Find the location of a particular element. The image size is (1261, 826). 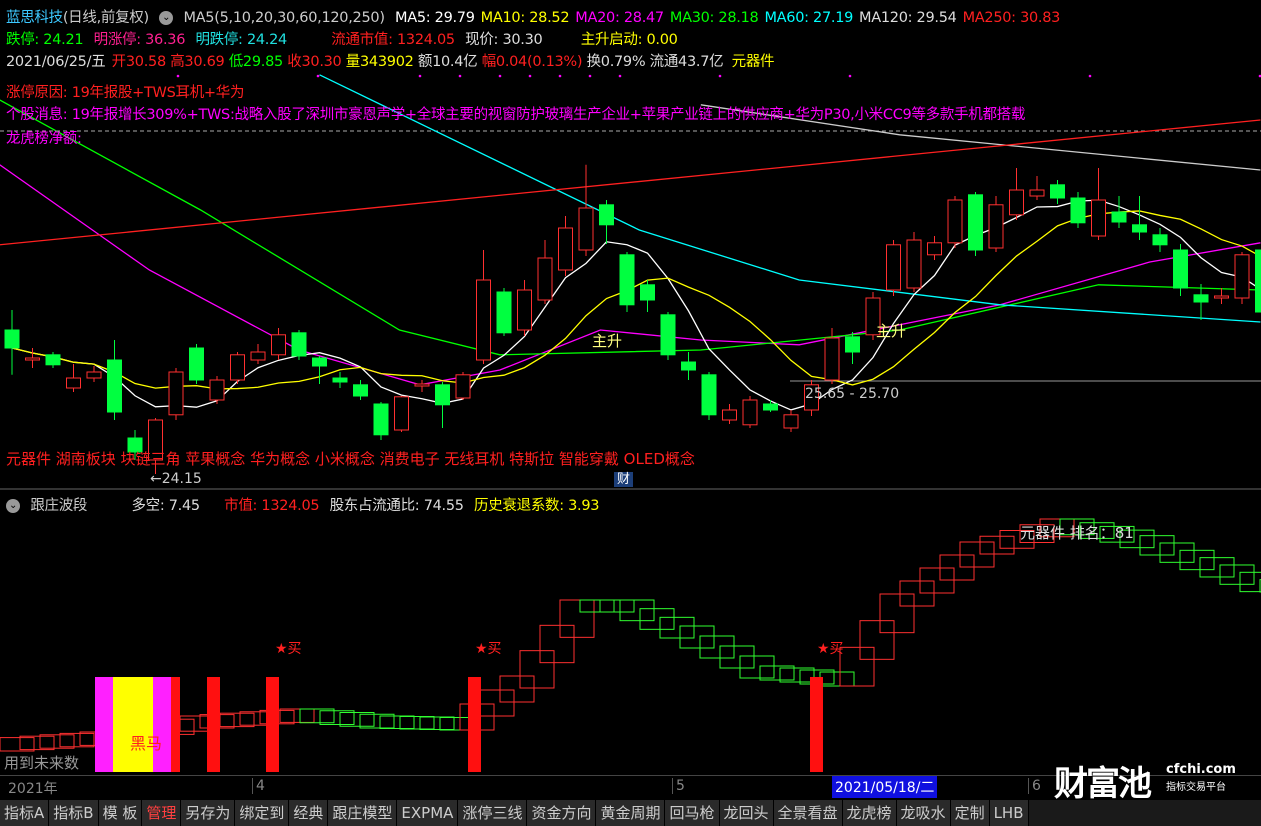

sector-rank: 元器件 排名：81 is located at coordinates (1077, 533).